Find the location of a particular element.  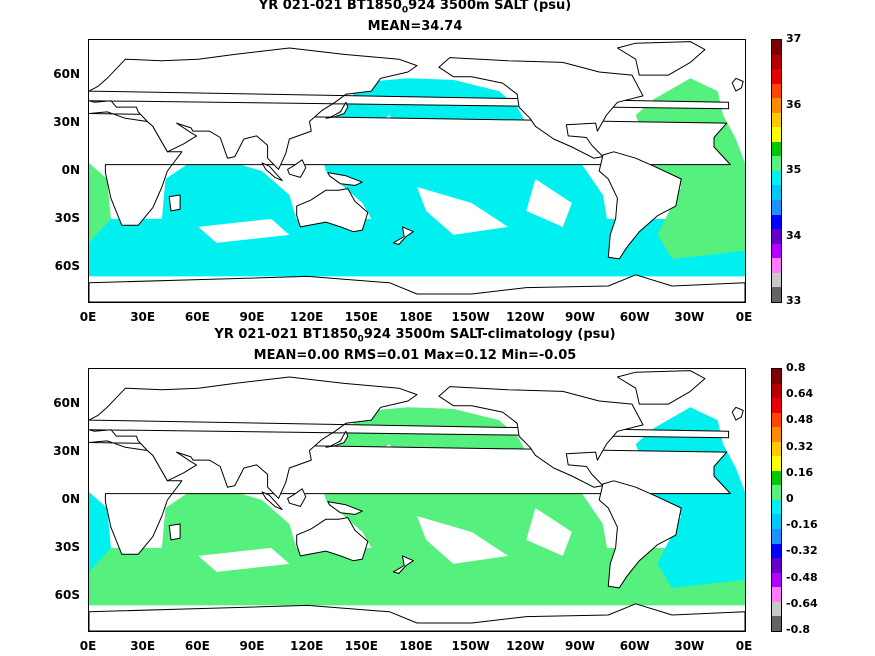

colorbar-label: -0.64 is located at coordinates (802, 603).